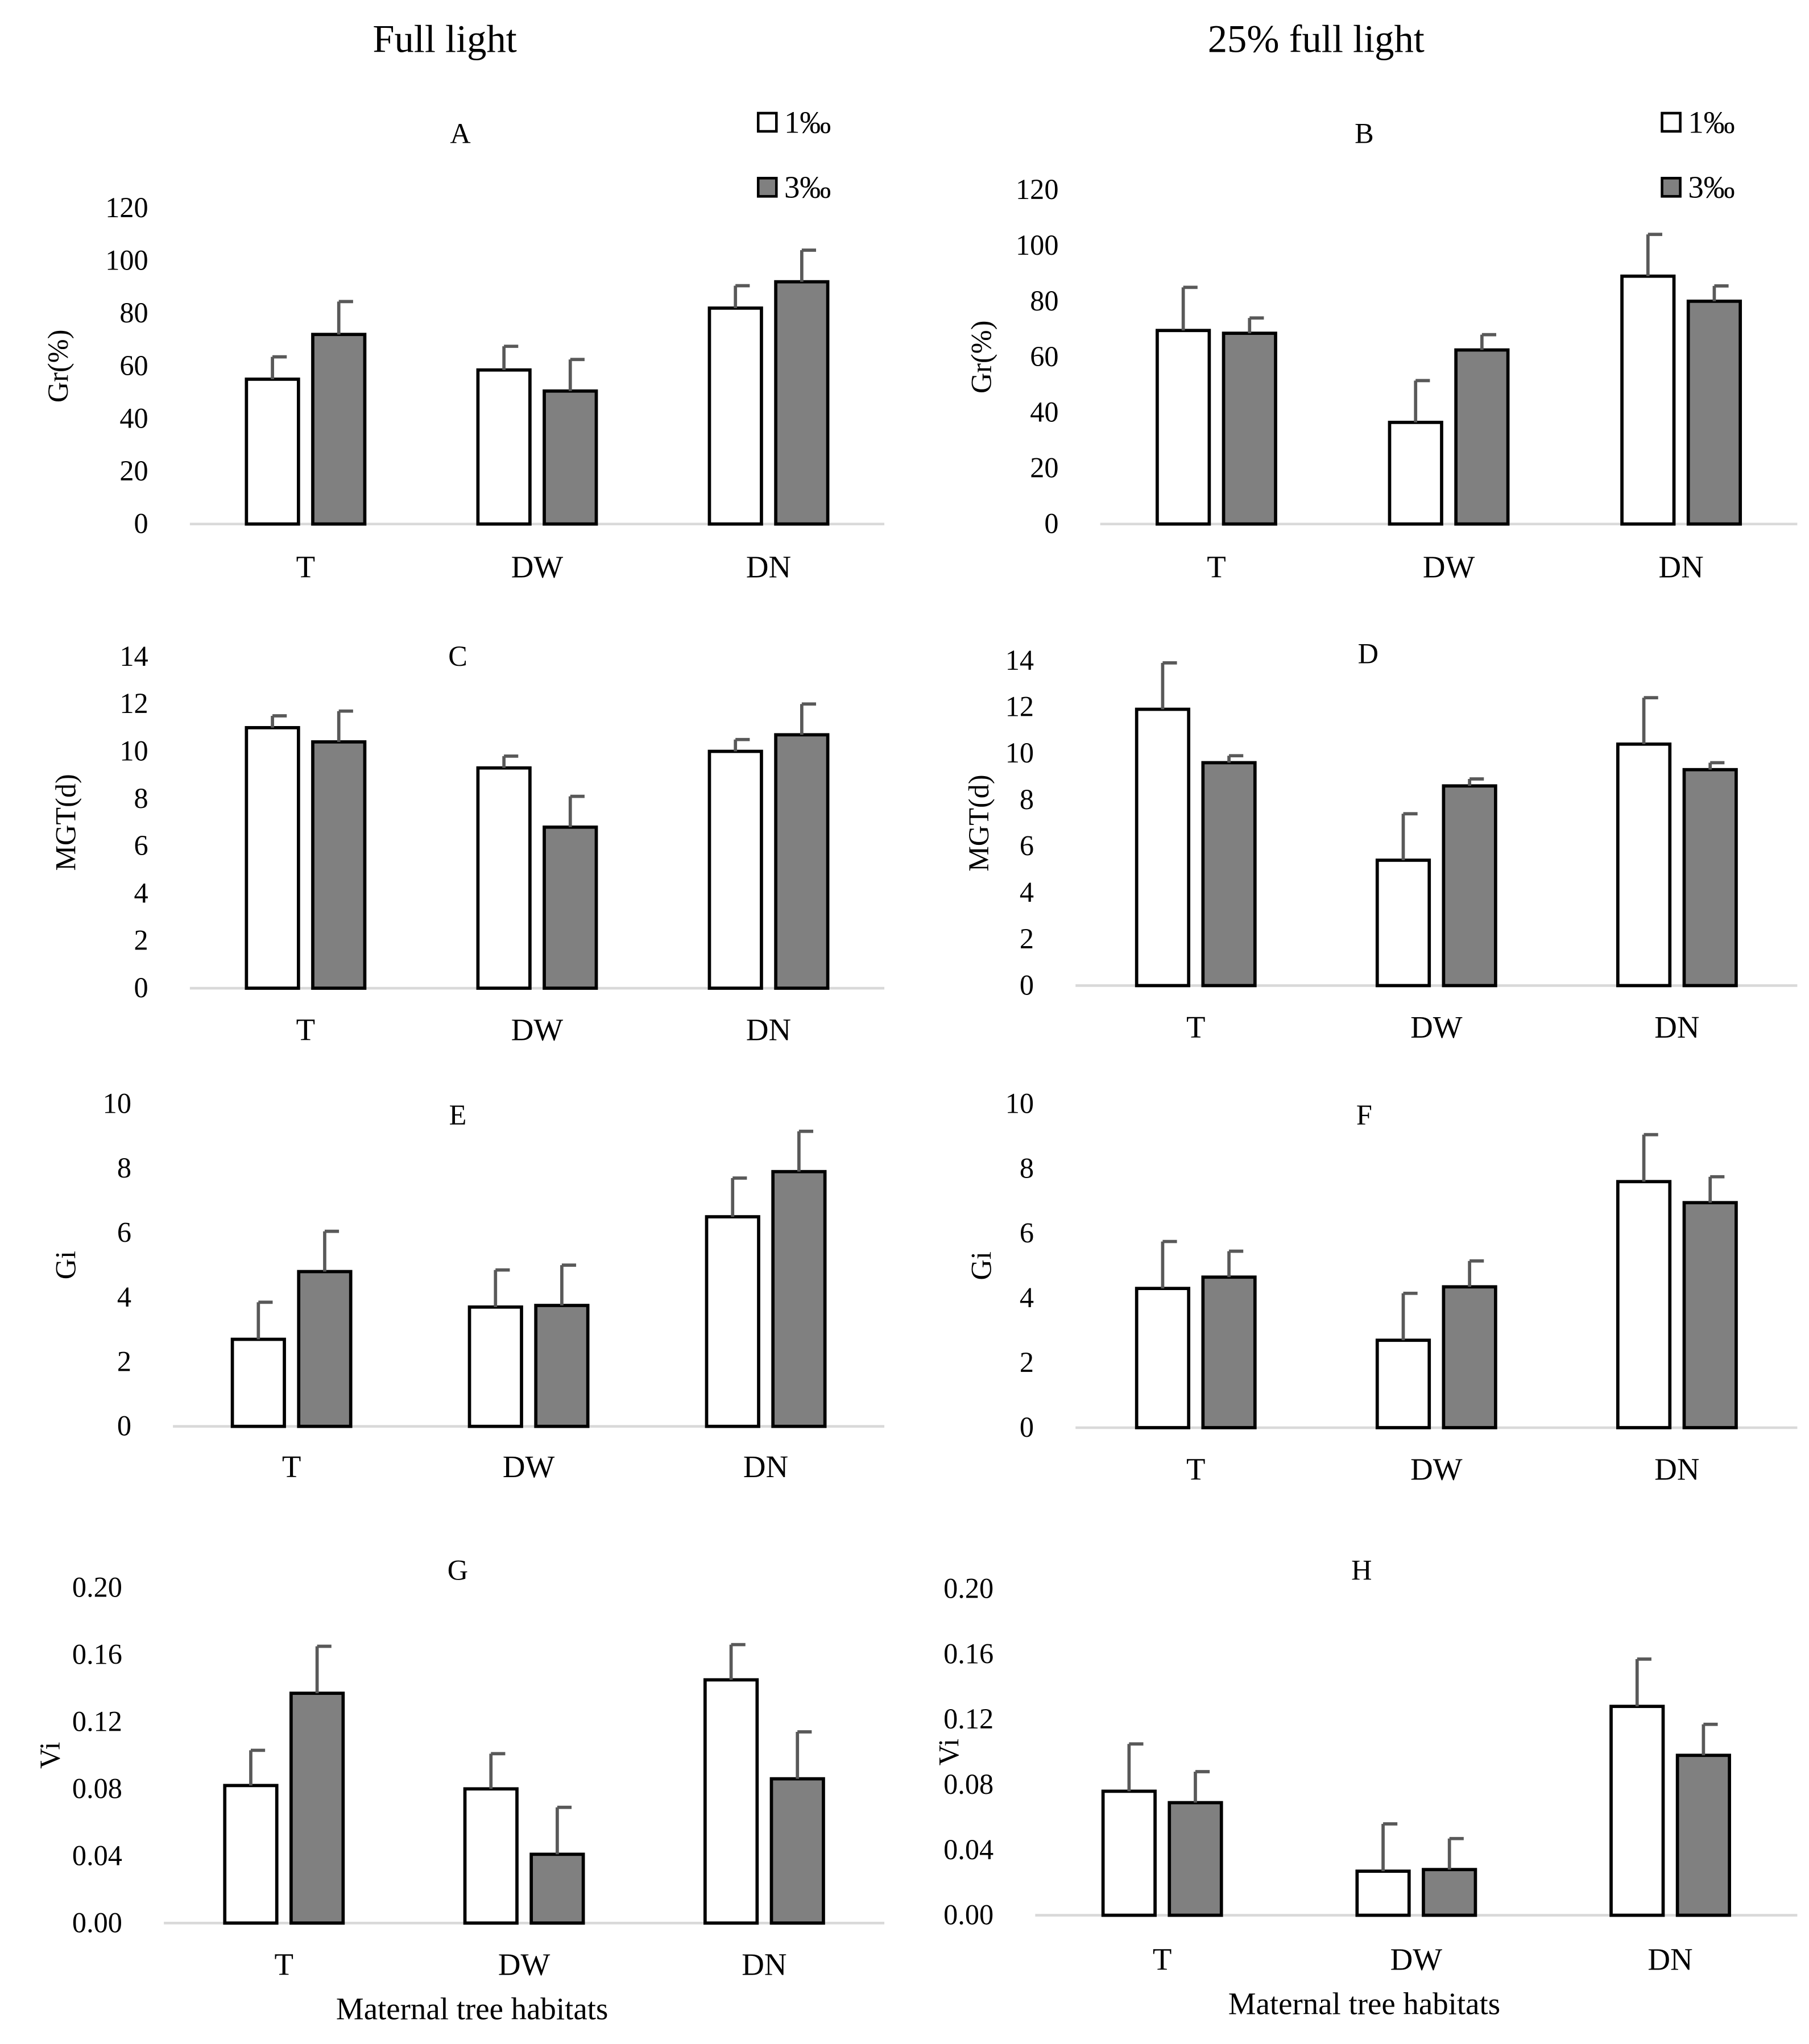 The image size is (1809, 2044). What do you see at coordinates (134, 703) in the screenshot?
I see `y-tick-label: 12` at bounding box center [134, 703].